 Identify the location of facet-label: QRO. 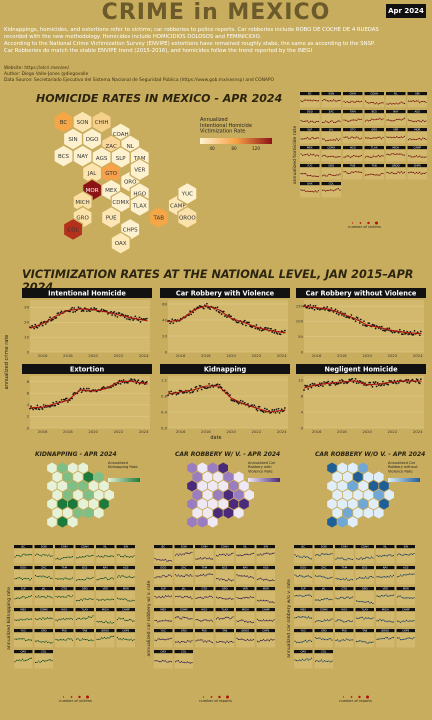
(85, 589).